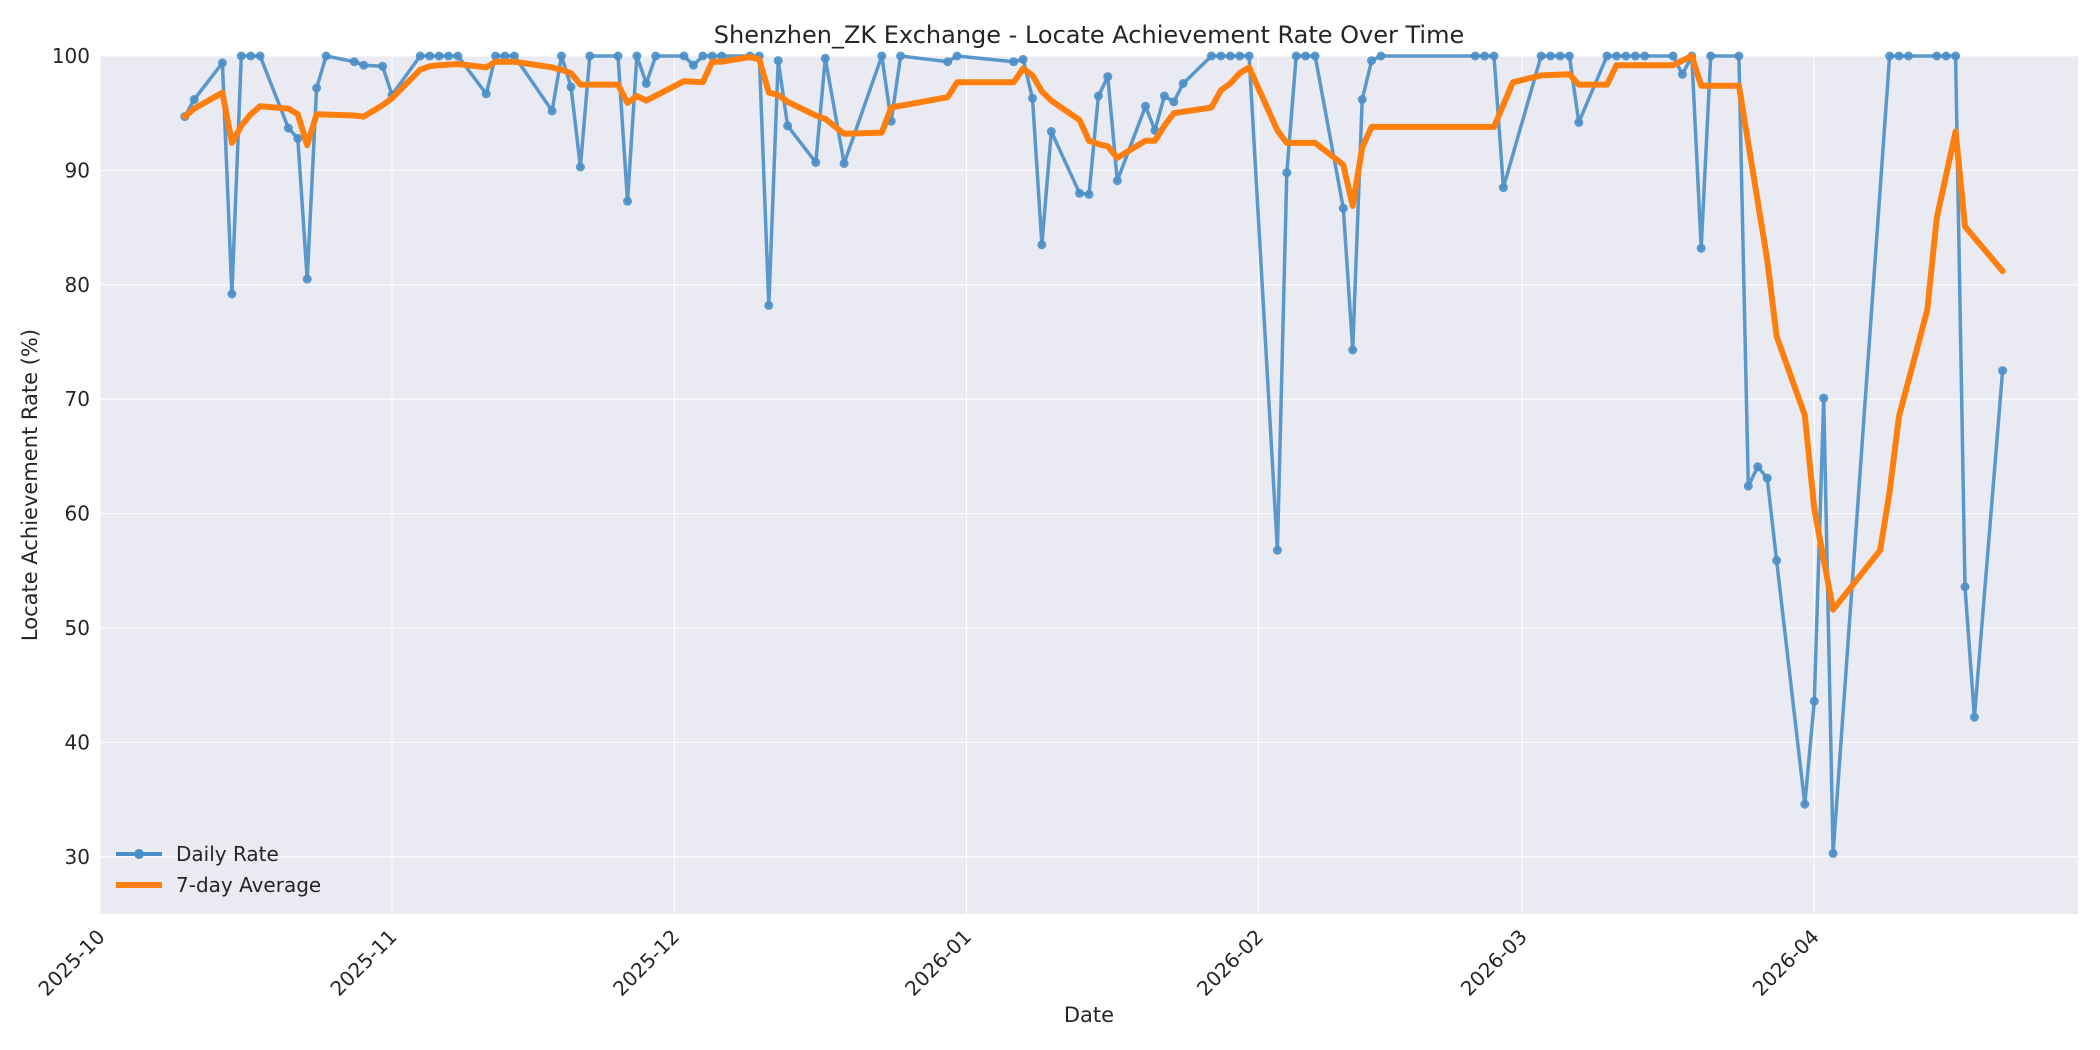 This screenshot has height=1050, width=2100. What do you see at coordinates (77, 857) in the screenshot?
I see `y-tick-label: 30` at bounding box center [77, 857].